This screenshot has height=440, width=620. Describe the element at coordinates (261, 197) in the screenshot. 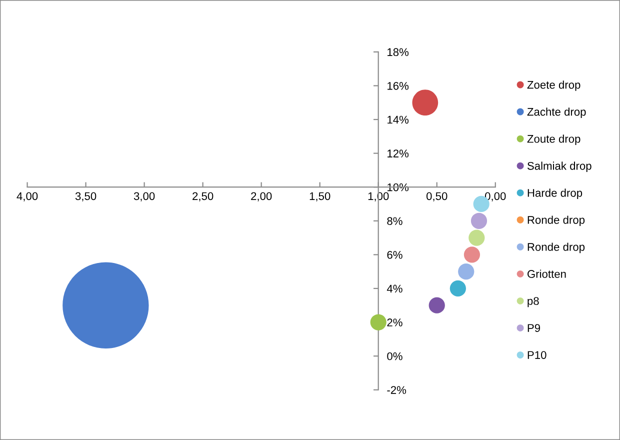

I see `x-tick-label: 2,00` at that location.